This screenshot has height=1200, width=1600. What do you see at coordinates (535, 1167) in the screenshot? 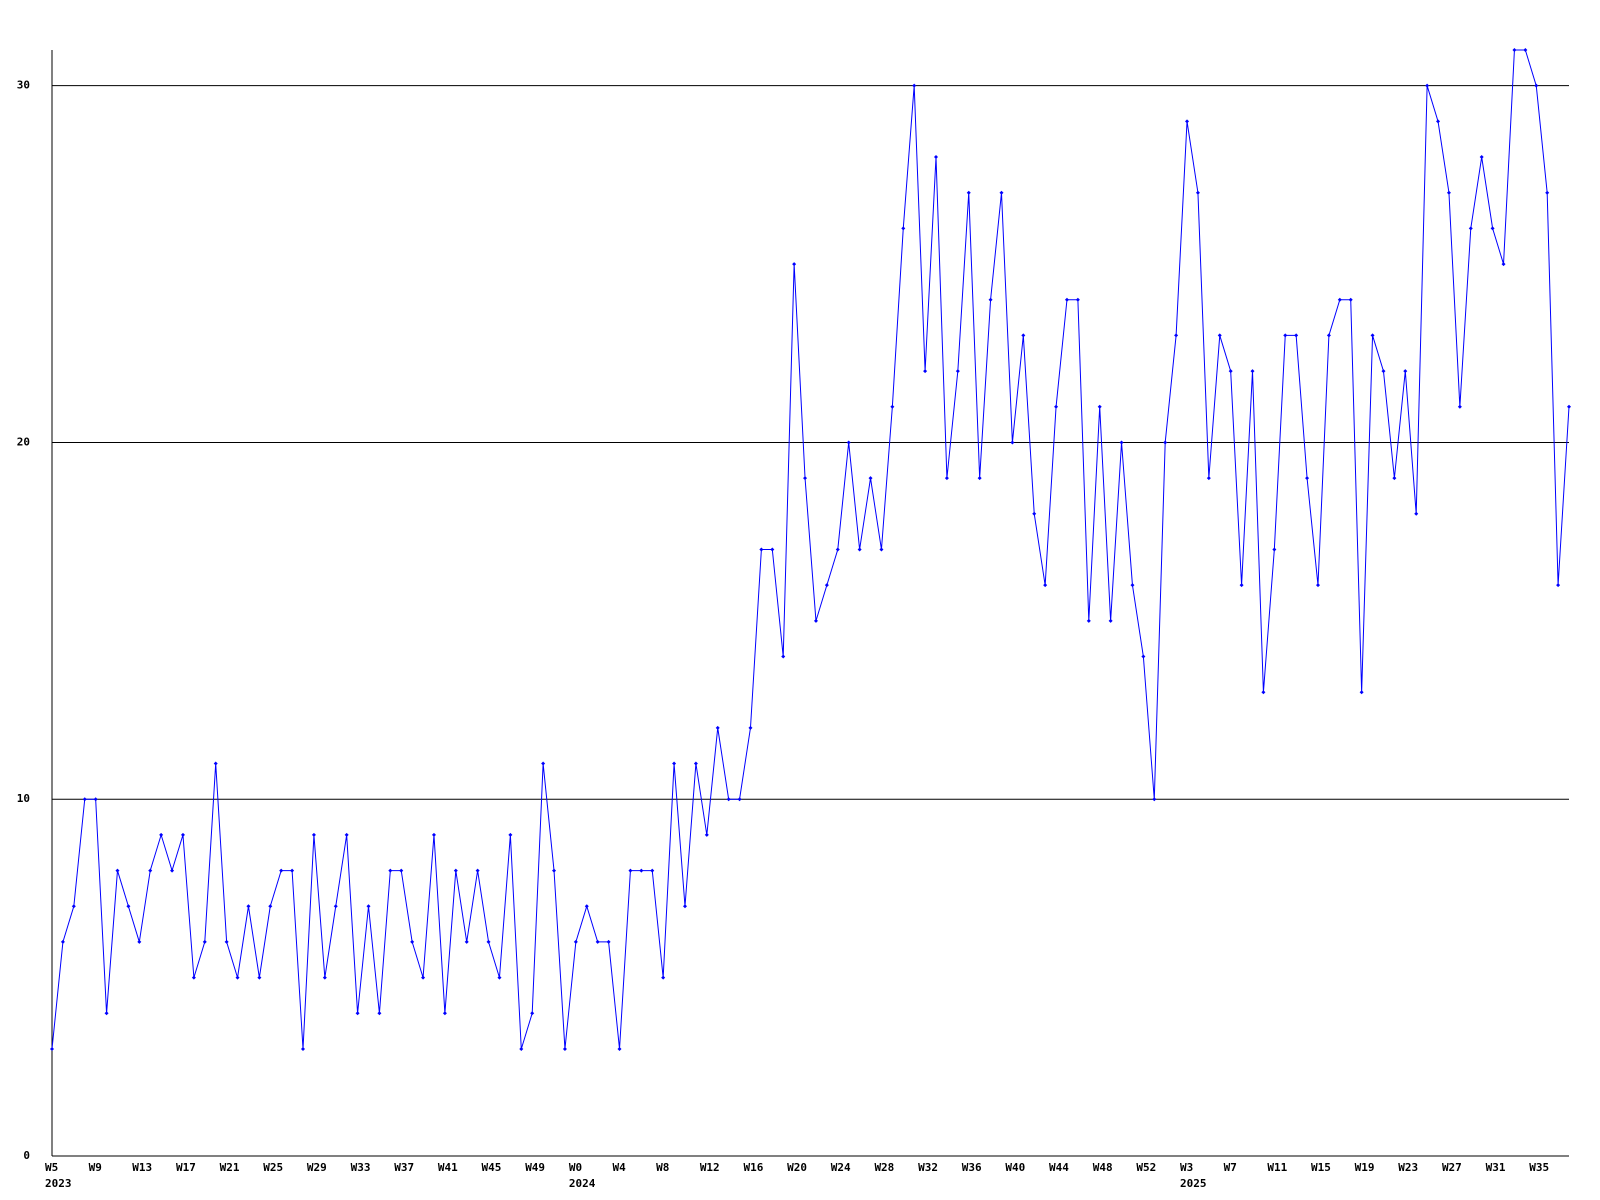
I see `x-tick-label: W49` at bounding box center [535, 1167].